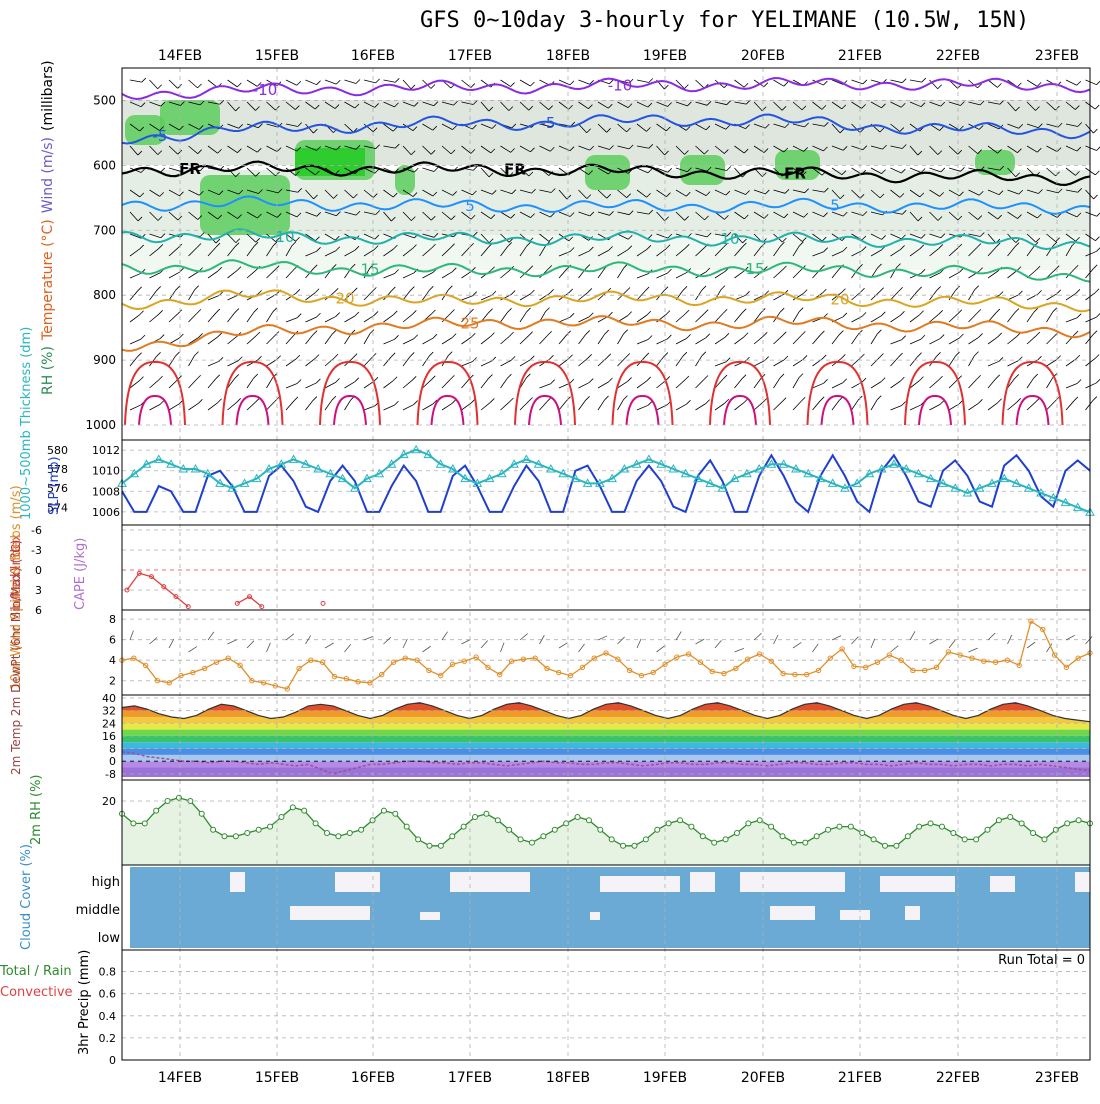 The height and width of the screenshot is (1104, 1100). What do you see at coordinates (1032, 410) in the screenshot?
I see `hot-contour-inner` at bounding box center [1032, 410].